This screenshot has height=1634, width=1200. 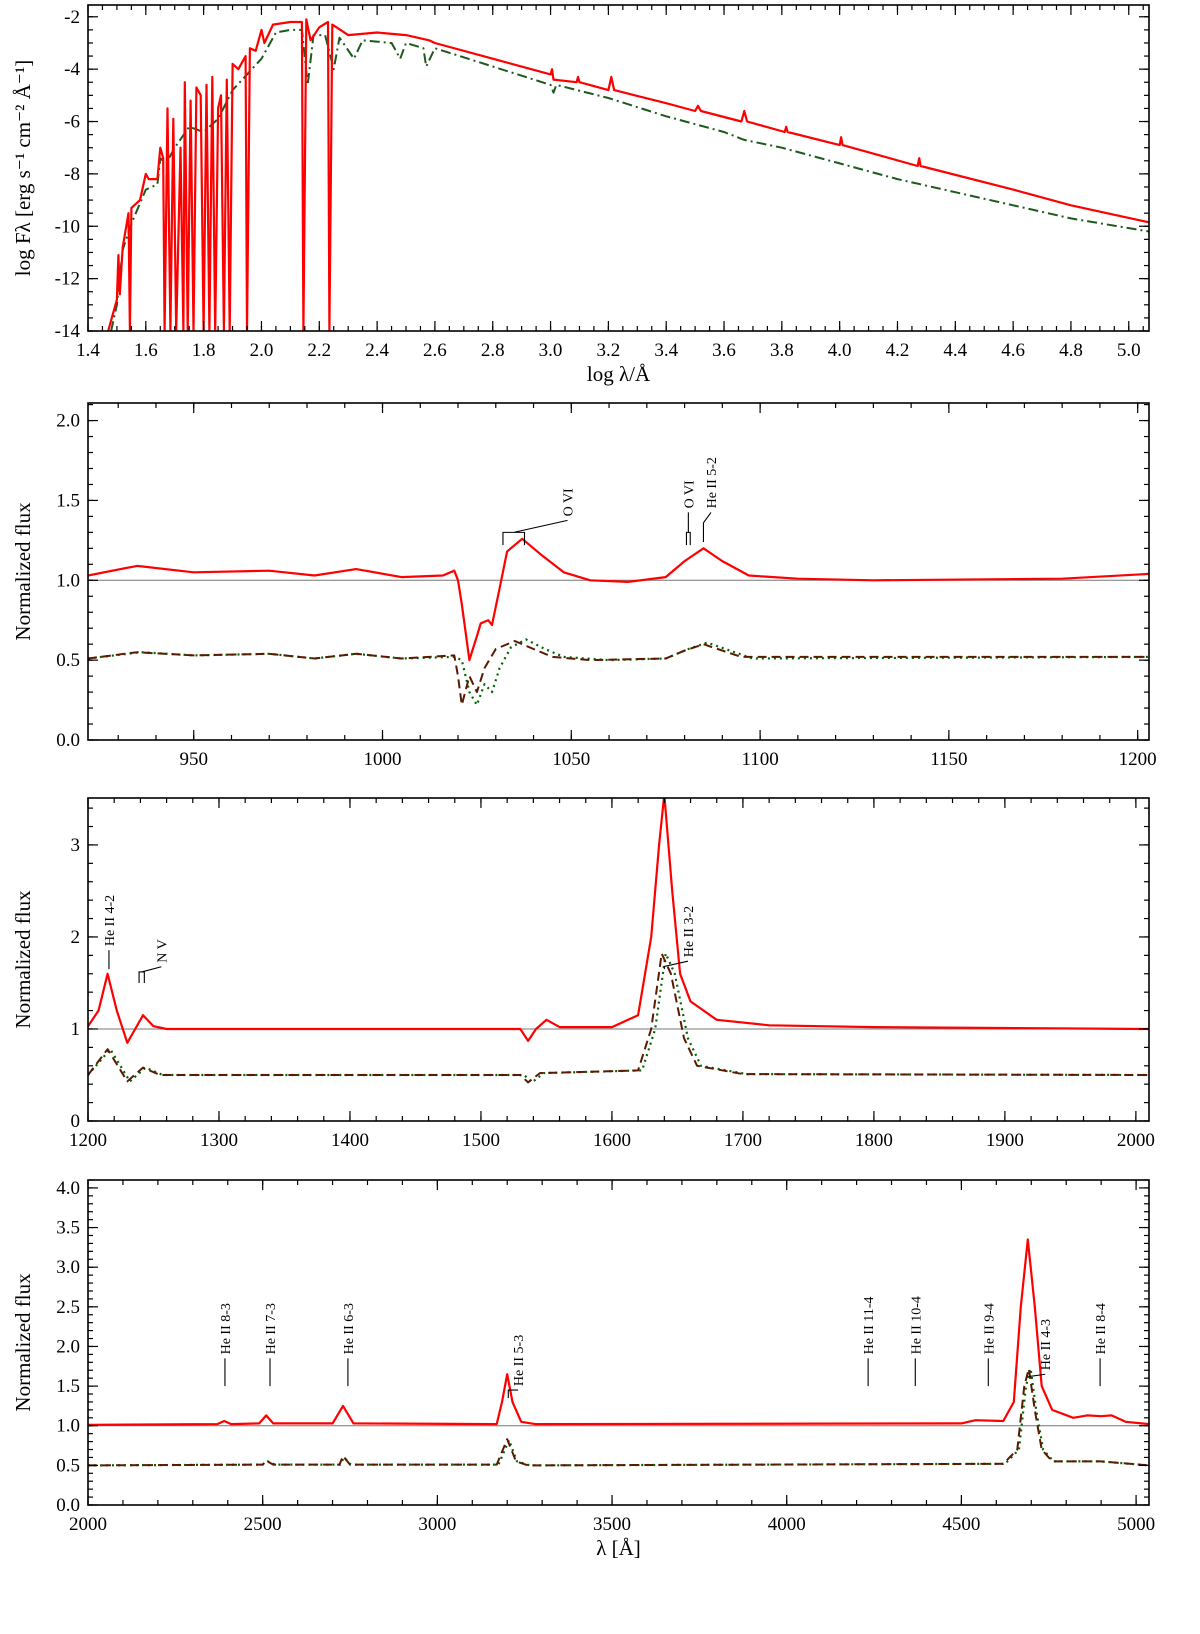 I want to click on x-tick-label: 3.4, so click(x=666, y=350).